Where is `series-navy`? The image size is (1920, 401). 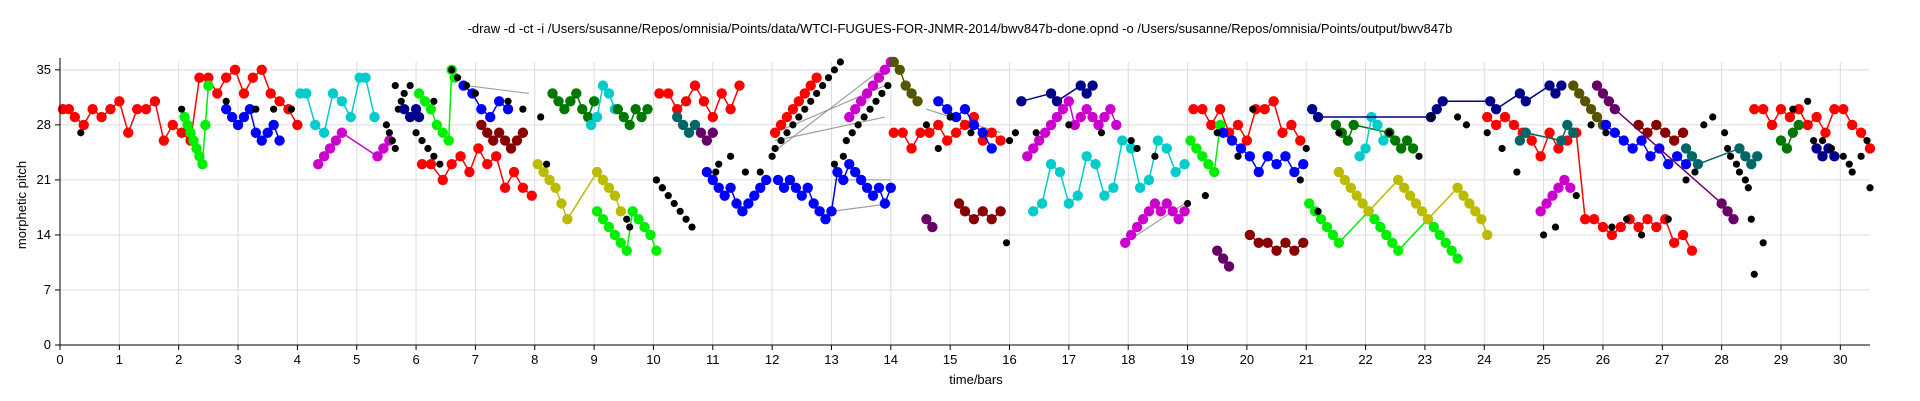 series-navy is located at coordinates (1057, 93).